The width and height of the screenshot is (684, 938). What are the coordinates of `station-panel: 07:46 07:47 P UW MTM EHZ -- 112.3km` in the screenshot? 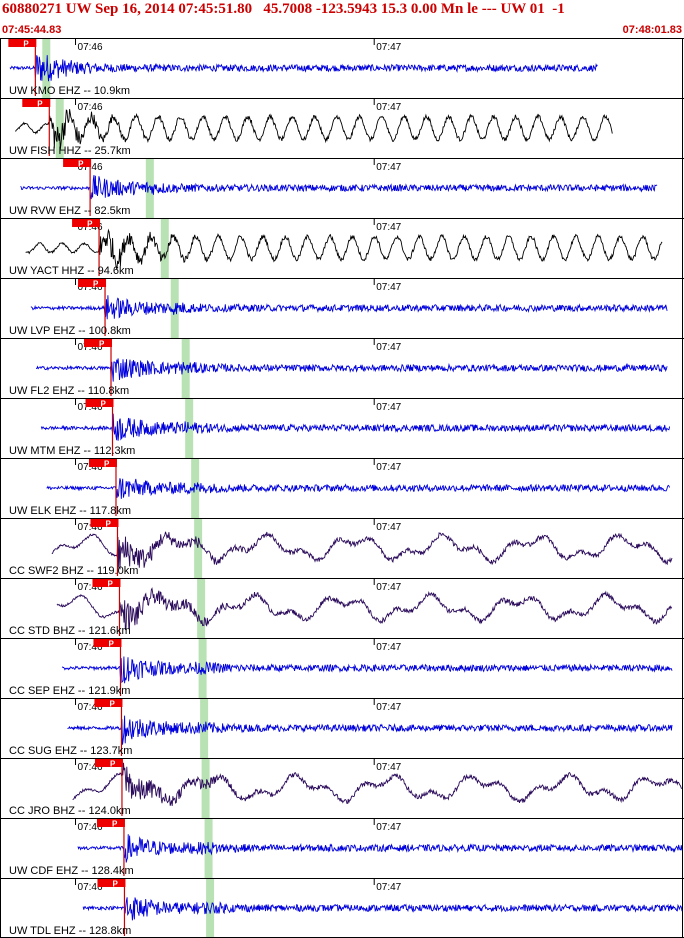 It's located at (342, 428).